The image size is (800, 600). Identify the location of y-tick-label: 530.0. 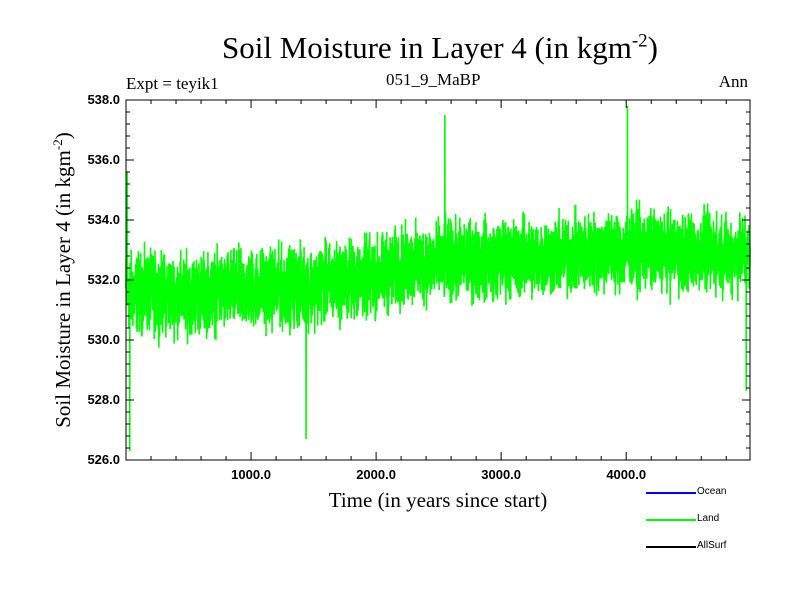
(103, 339).